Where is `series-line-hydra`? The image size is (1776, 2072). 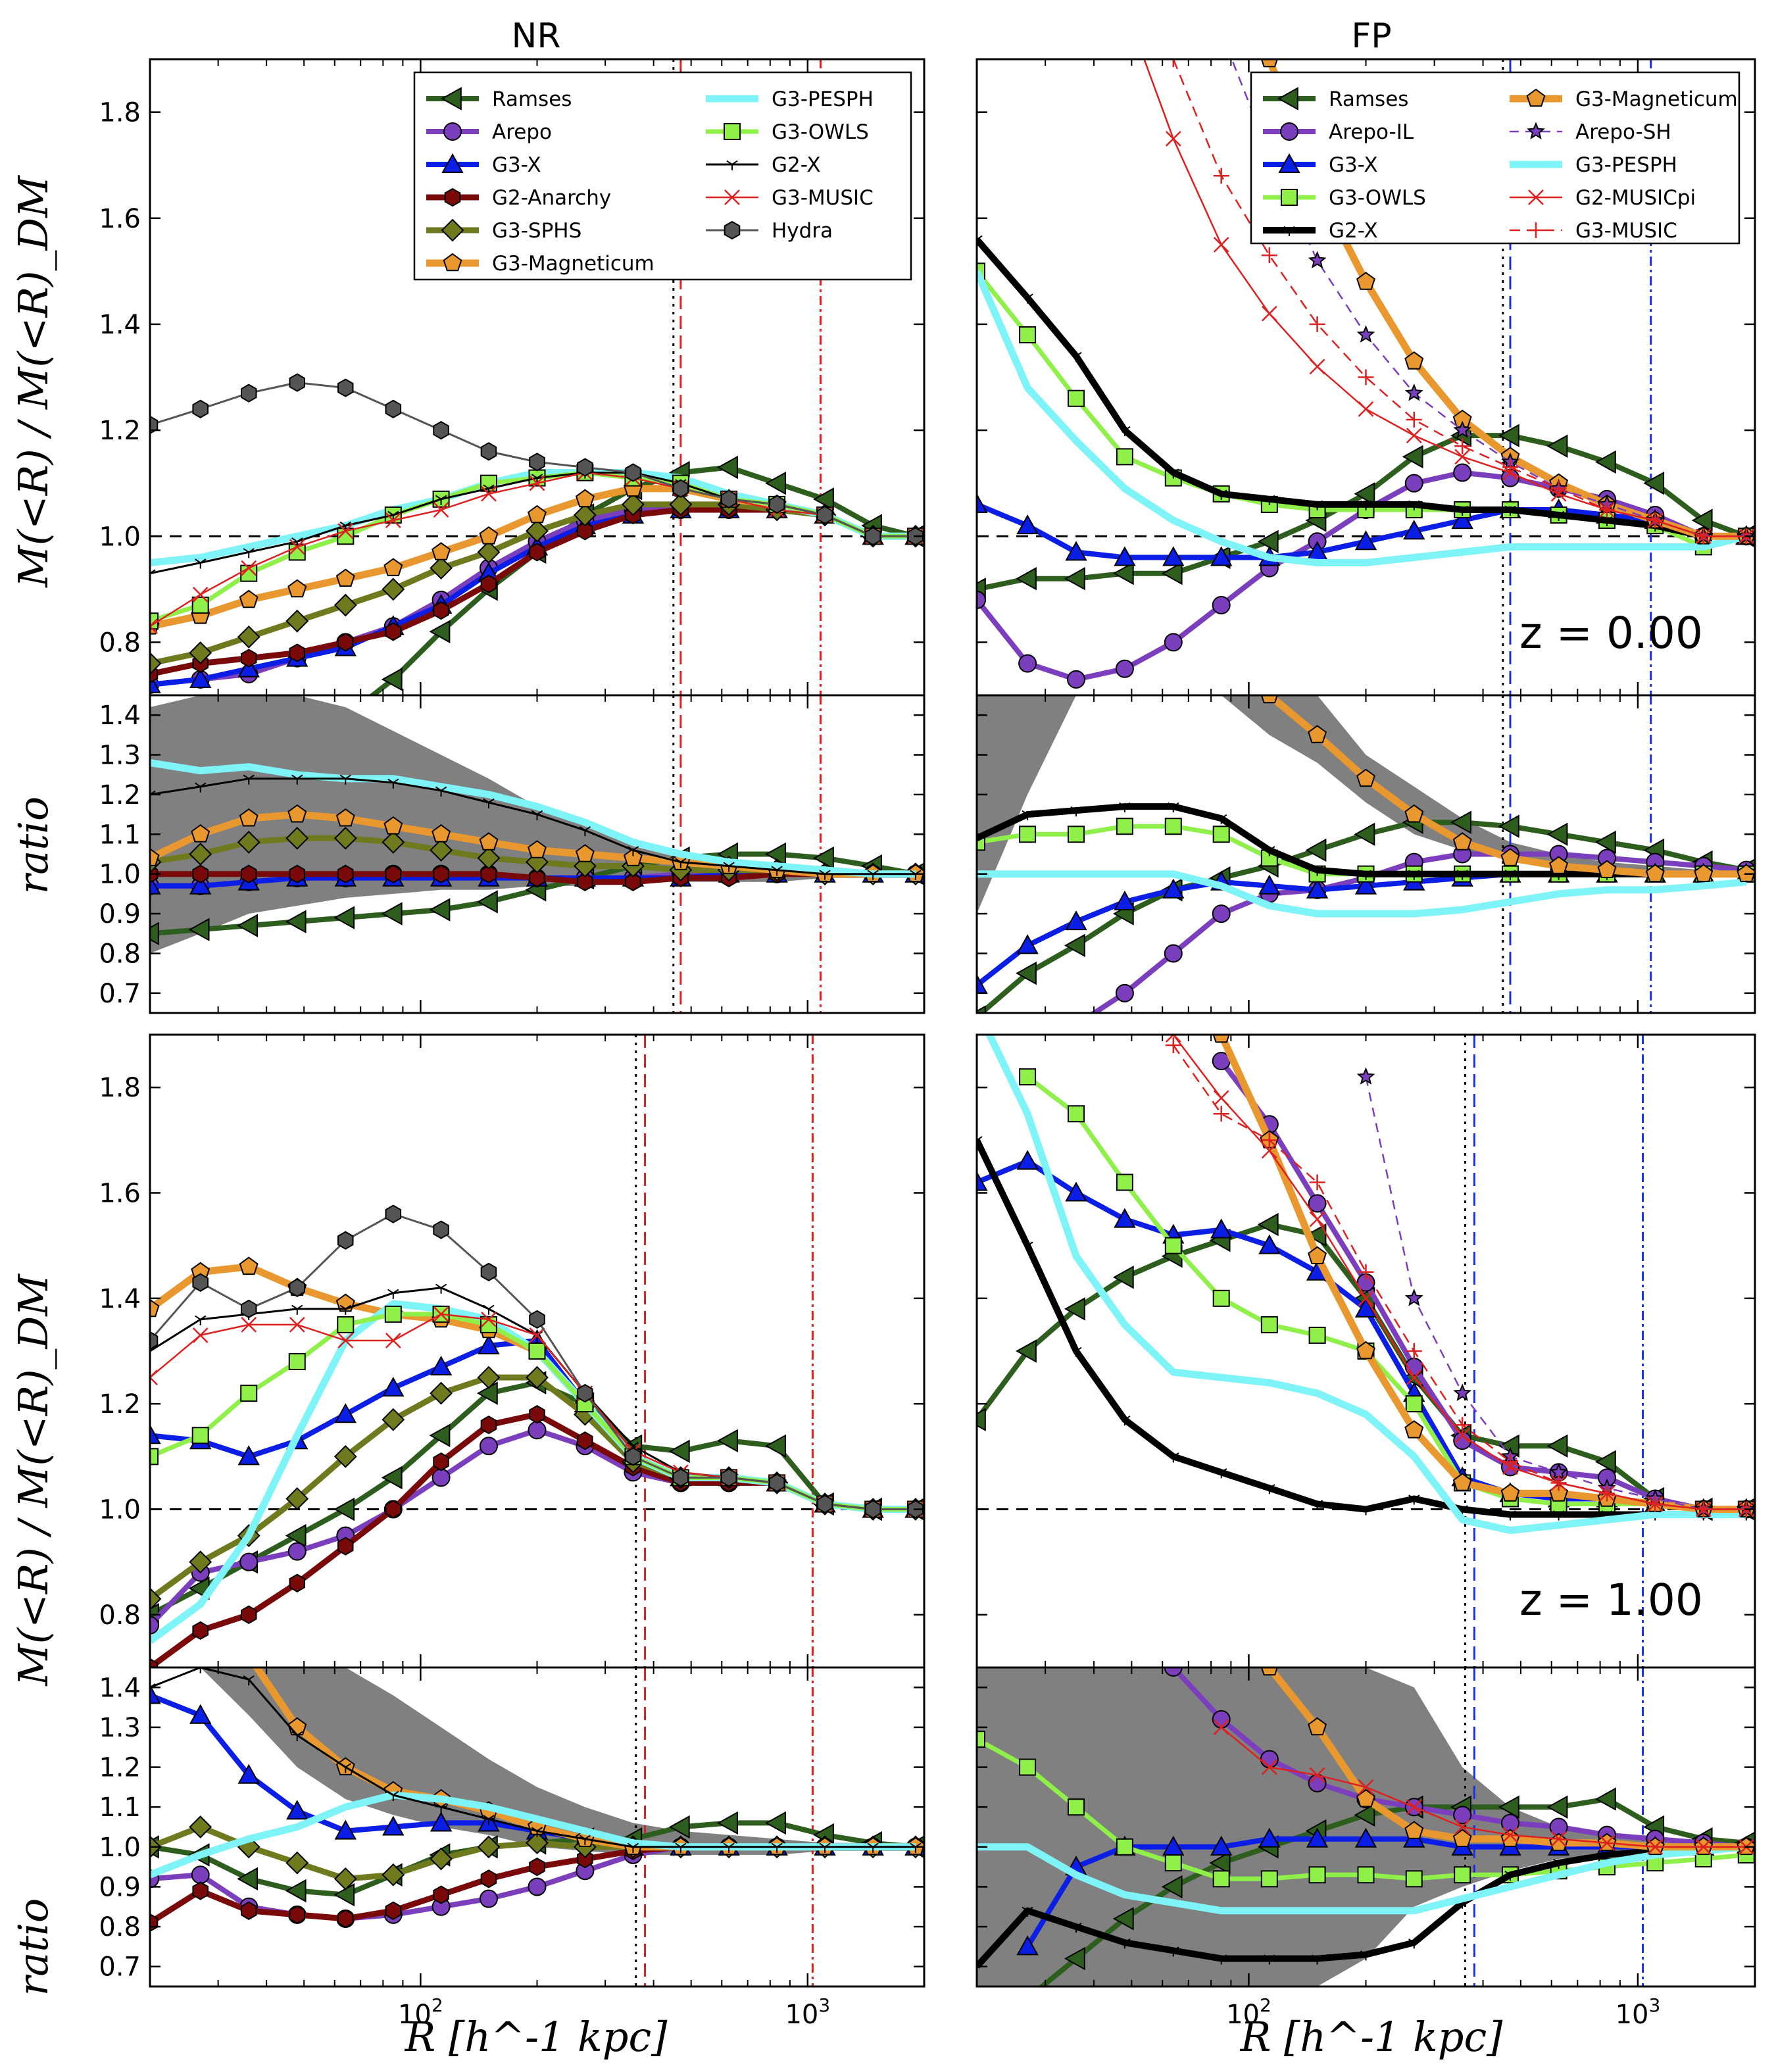
series-line-hydra is located at coordinates (533, 1361).